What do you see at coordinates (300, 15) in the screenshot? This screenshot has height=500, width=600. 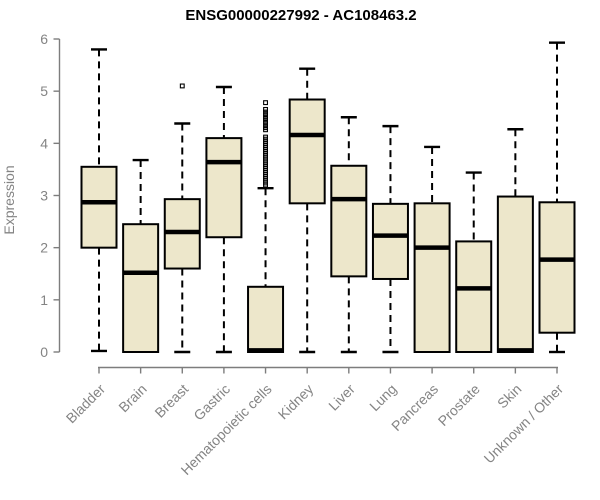 I see `chart-title: ENSG00000227992 - AC108463.2` at bounding box center [300, 15].